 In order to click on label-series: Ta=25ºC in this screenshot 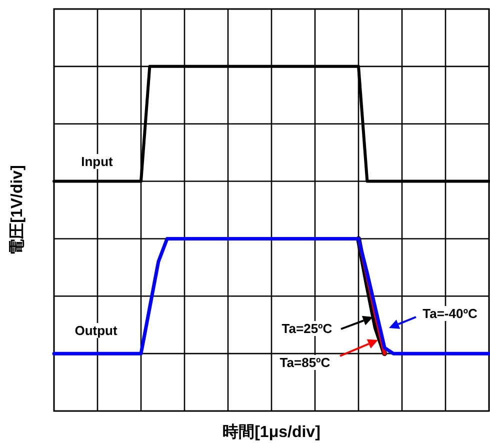, I will do `click(326, 326)`.